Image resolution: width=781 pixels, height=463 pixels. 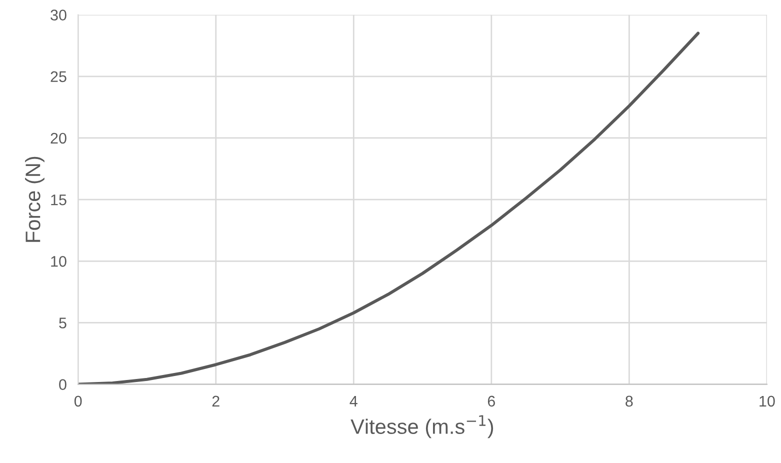 I want to click on y-tick-label: 20, so click(x=58, y=138).